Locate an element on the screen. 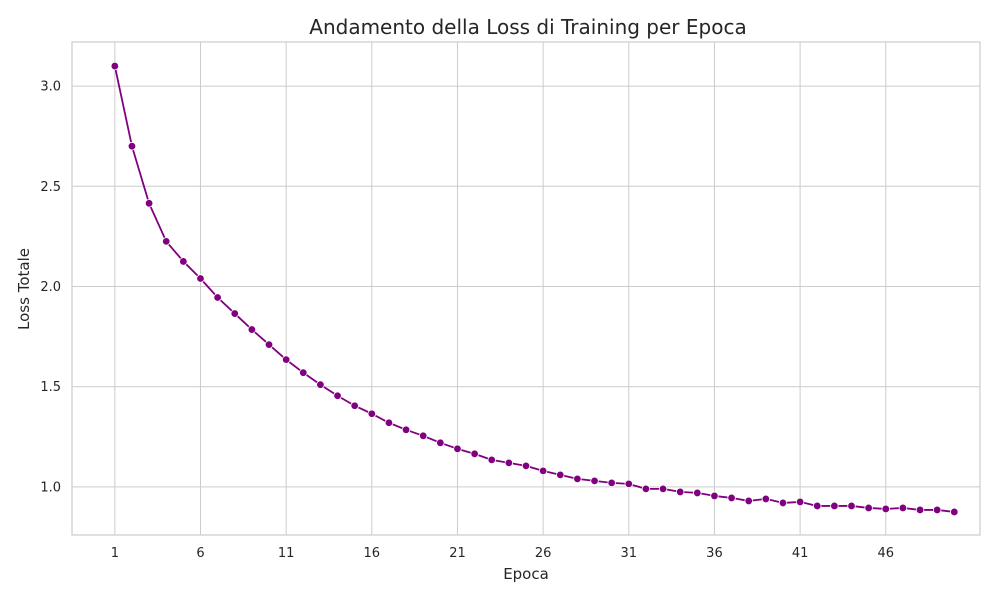 Image resolution: width=1000 pixels, height=600 pixels. x-tick-label: 31 is located at coordinates (629, 553).